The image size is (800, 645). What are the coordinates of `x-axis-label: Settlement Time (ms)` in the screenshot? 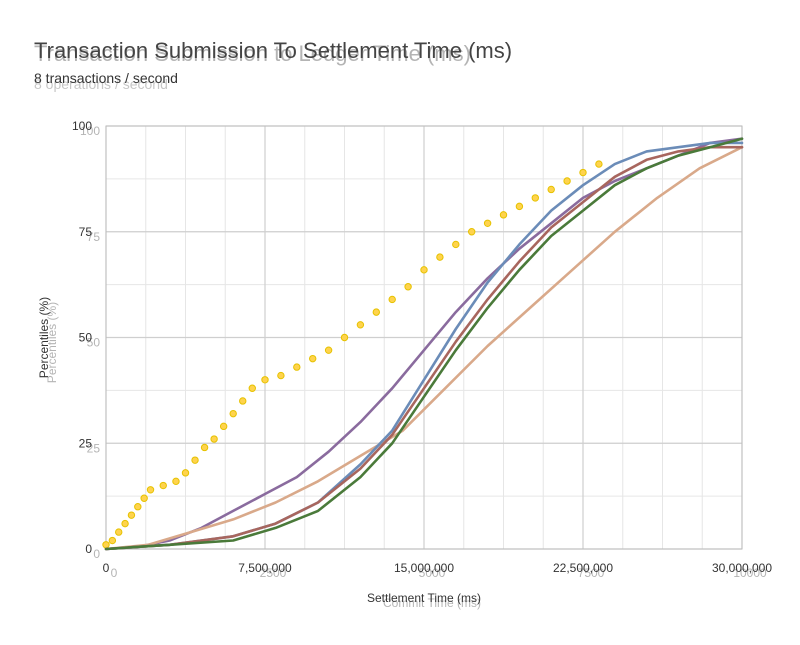 It's located at (424, 598).